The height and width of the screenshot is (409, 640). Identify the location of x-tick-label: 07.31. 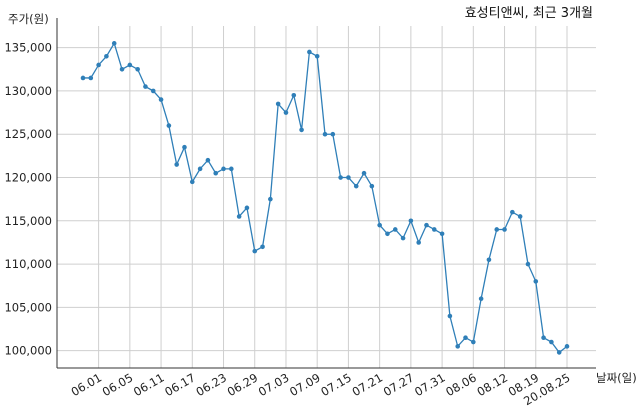
(430, 384).